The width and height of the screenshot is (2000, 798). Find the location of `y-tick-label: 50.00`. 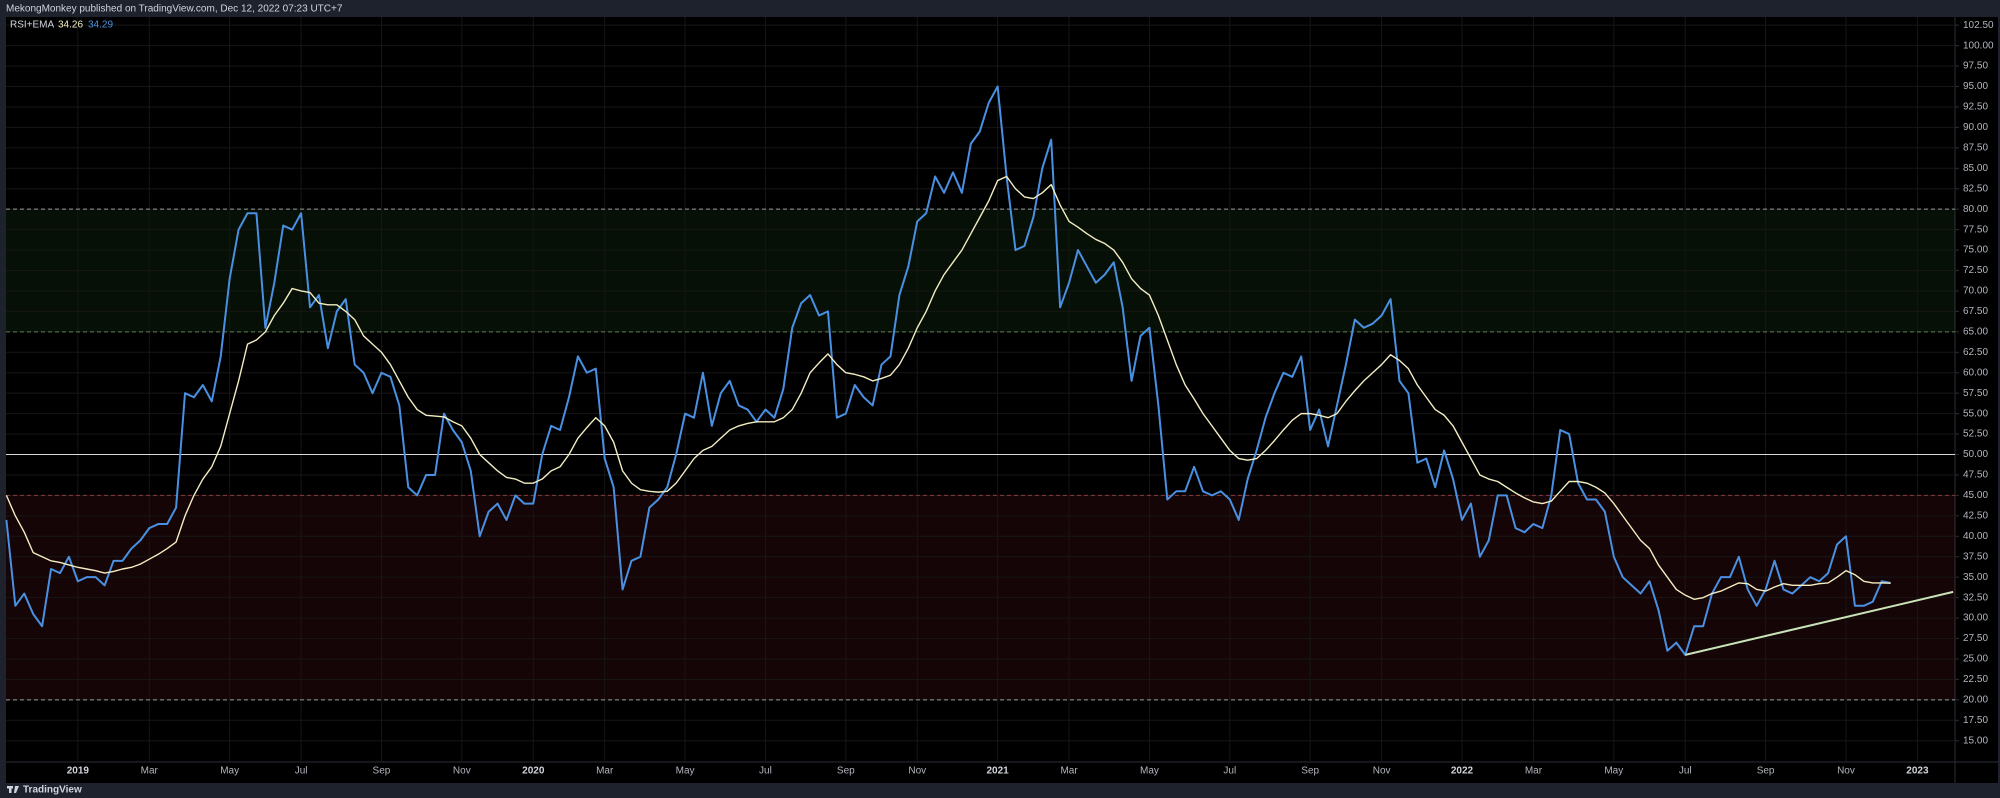

y-tick-label: 50.00 is located at coordinates (1975, 454).